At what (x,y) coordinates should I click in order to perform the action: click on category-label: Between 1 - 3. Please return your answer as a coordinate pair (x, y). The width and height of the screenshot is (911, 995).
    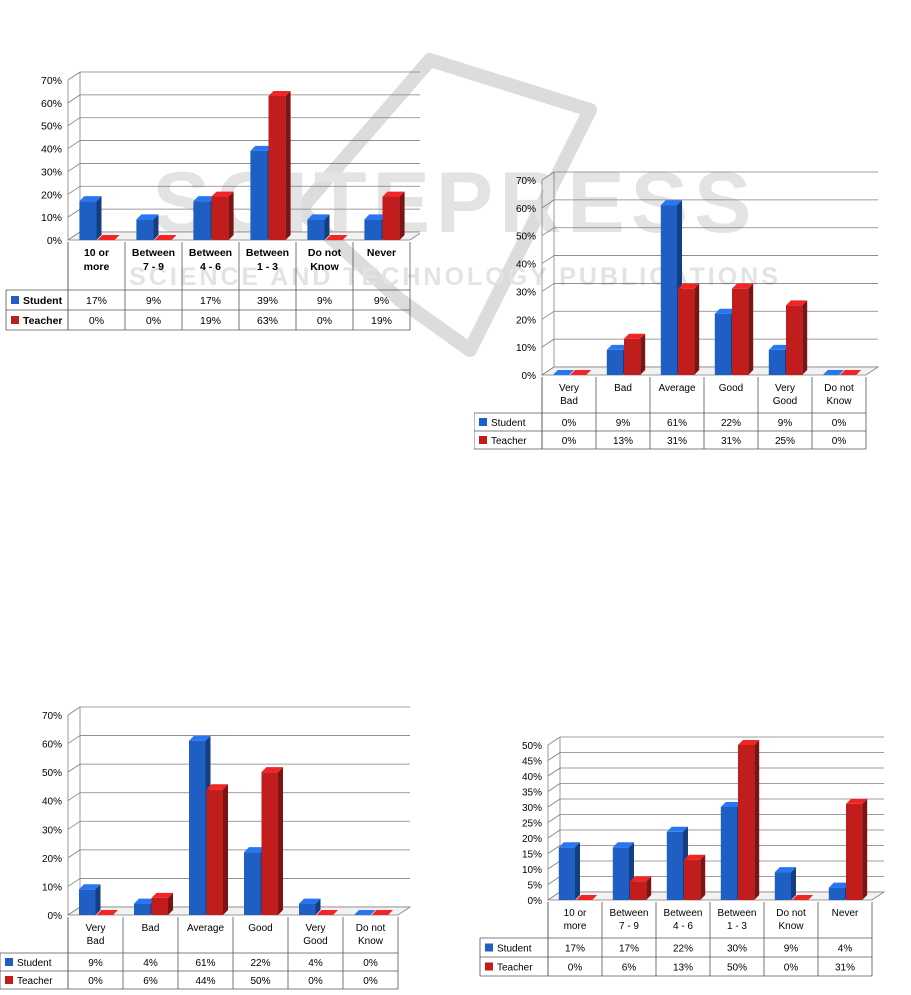
    Looking at the image, I should click on (267, 260).